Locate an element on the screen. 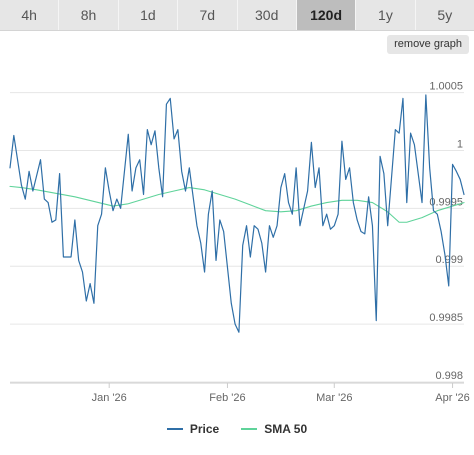 The image size is (474, 455). legend-swatch-sma is located at coordinates (249, 429).